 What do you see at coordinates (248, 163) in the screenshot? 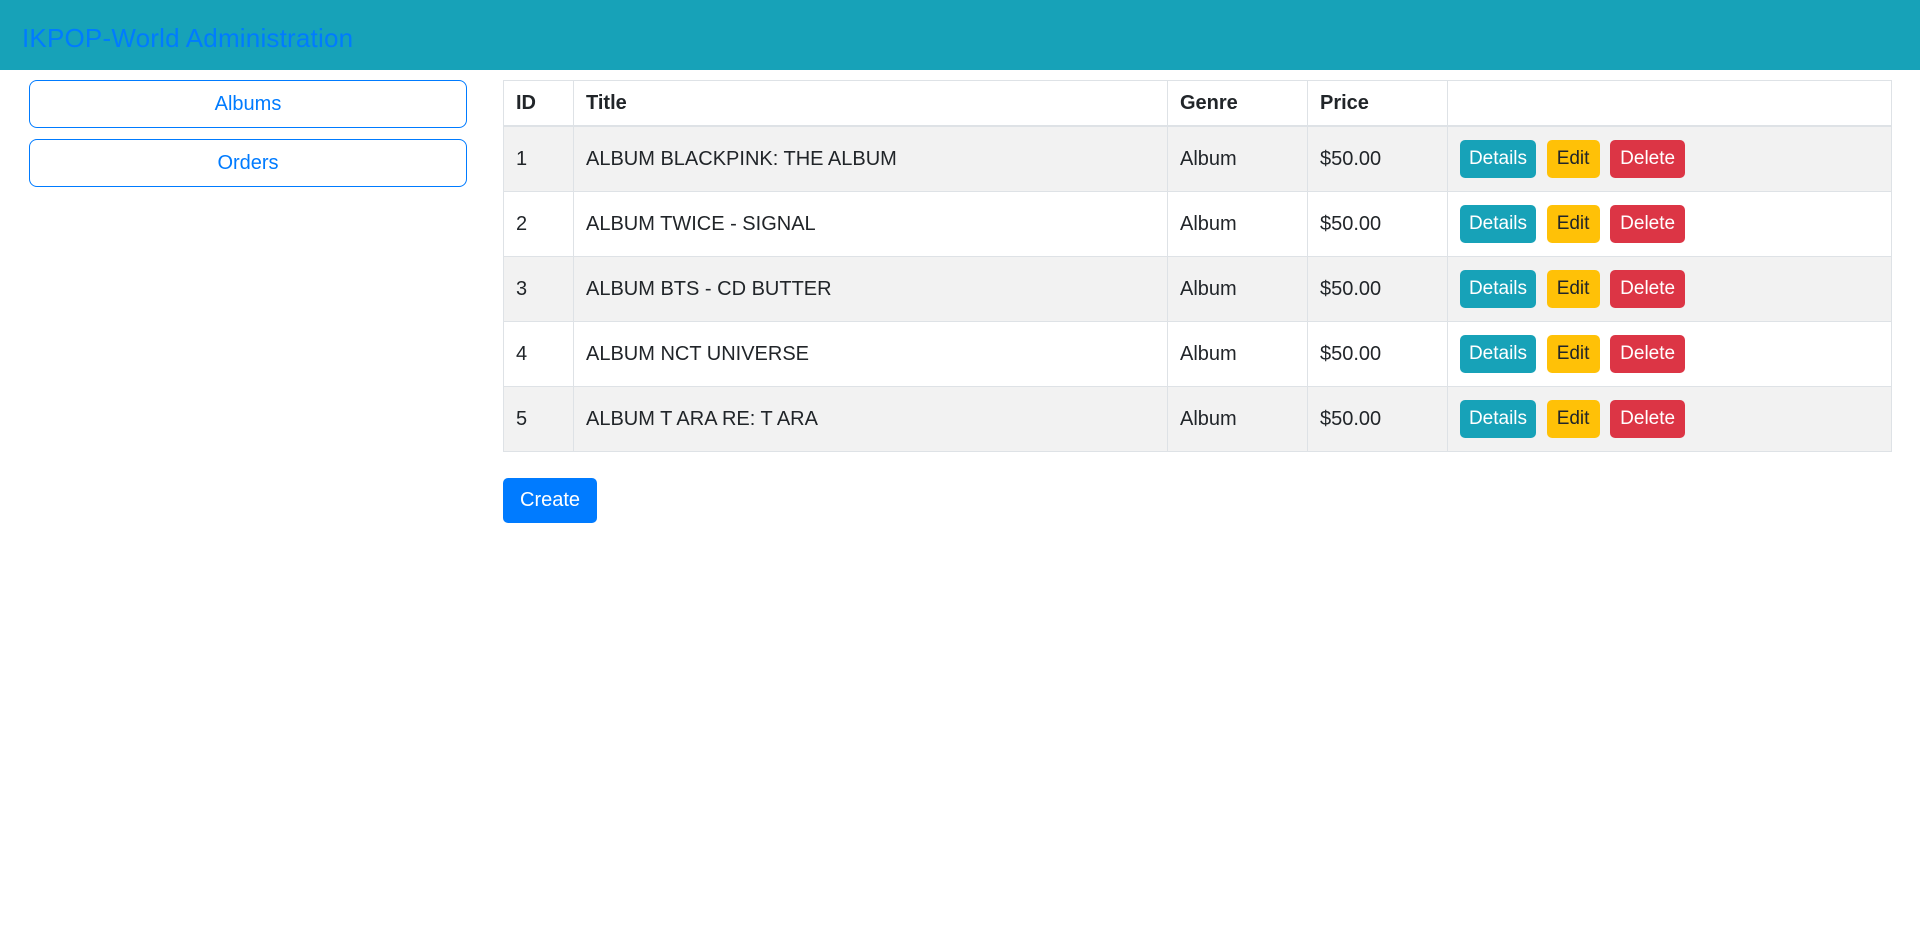
I see `sidebar-item-orders: Orders` at bounding box center [248, 163].